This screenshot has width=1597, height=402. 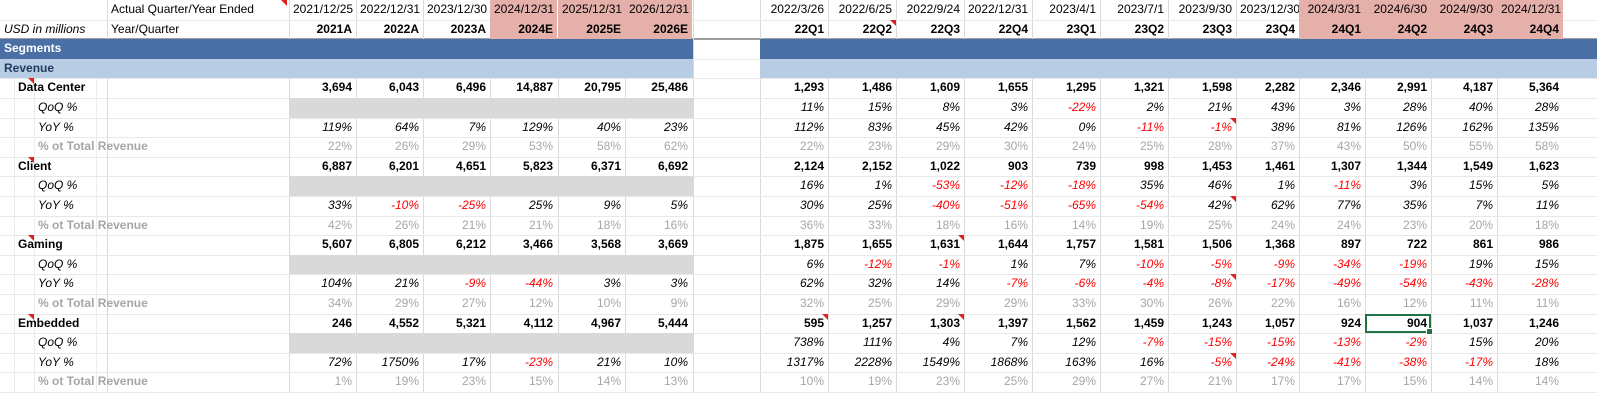 I want to click on annual-pct-cell: 13%, so click(x=675, y=381).